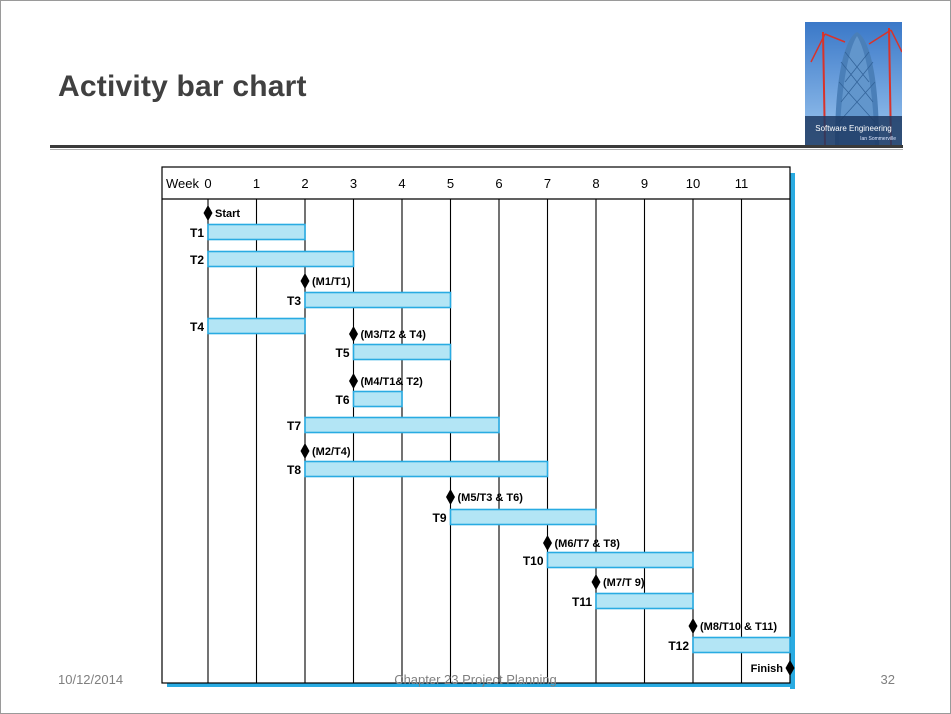 This screenshot has height=714, width=951. What do you see at coordinates (767, 669) in the screenshot?
I see `milestone-label: Finish` at bounding box center [767, 669].